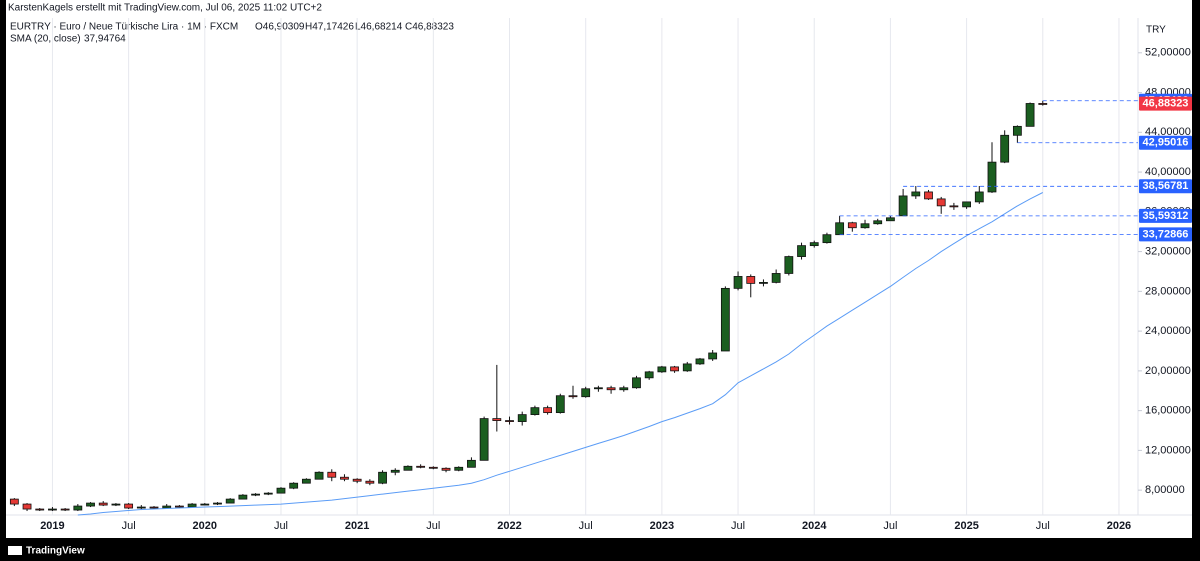 Image resolution: width=1200 pixels, height=561 pixels. What do you see at coordinates (1168, 172) in the screenshot?
I see `y-tick-label: 40,00000` at bounding box center [1168, 172].